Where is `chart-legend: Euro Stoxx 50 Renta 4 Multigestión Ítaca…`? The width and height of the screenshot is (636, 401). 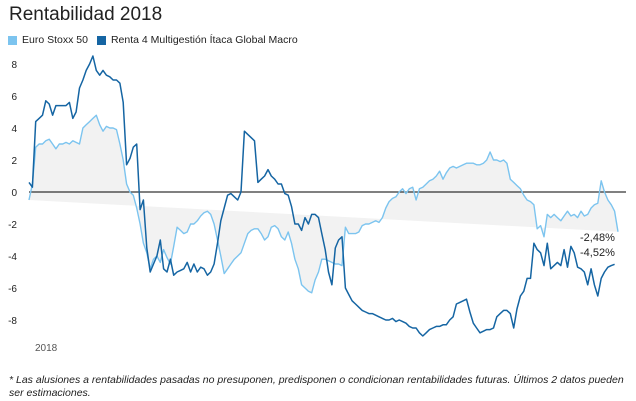 chart-legend: Euro Stoxx 50 Renta 4 Multigestión Ítaca… is located at coordinates (157, 40).